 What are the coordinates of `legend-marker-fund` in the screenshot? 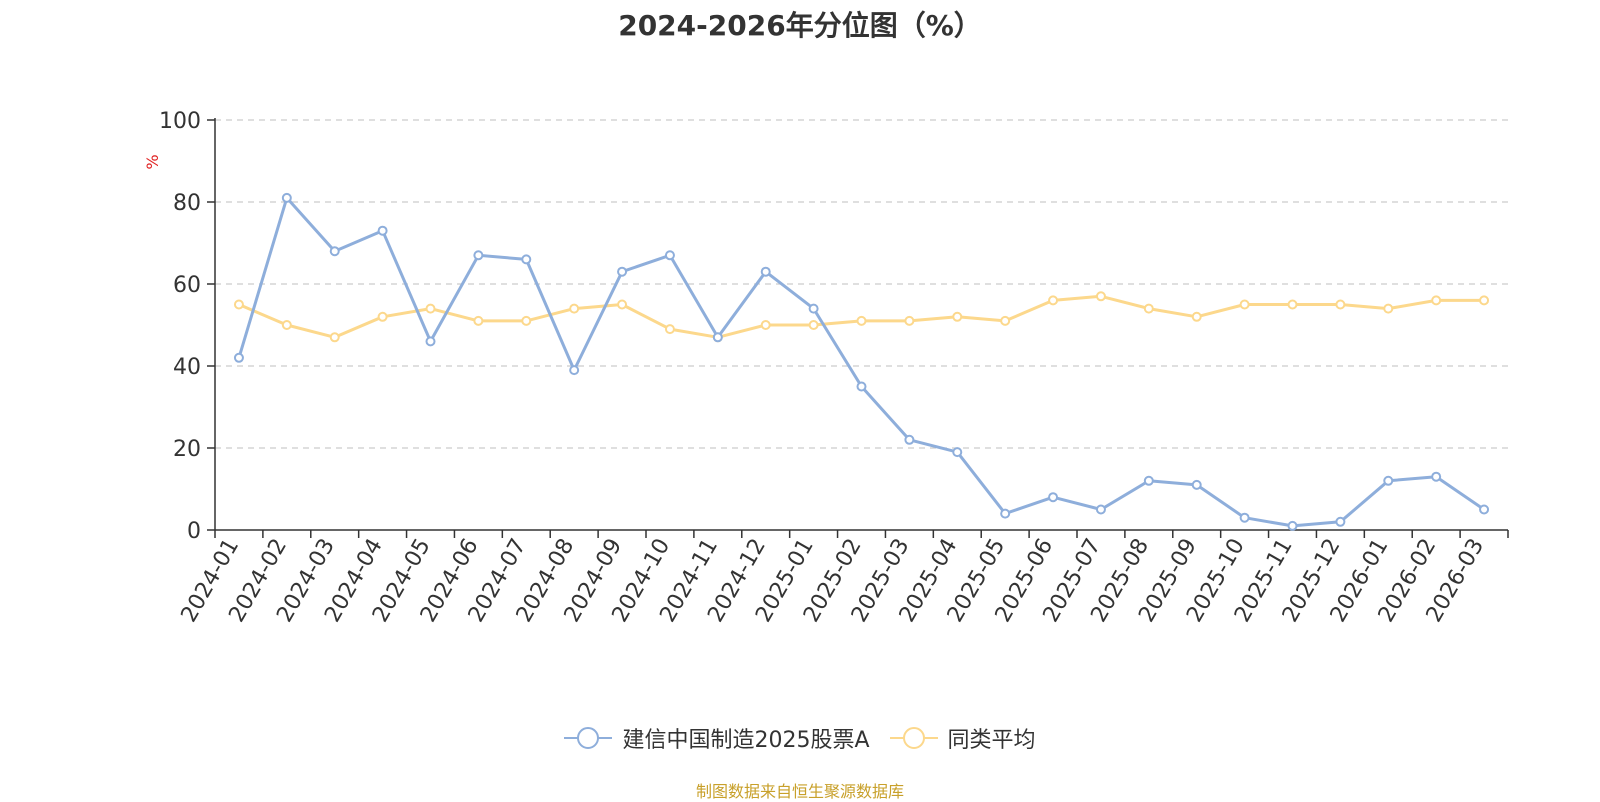 It's located at (588, 738).